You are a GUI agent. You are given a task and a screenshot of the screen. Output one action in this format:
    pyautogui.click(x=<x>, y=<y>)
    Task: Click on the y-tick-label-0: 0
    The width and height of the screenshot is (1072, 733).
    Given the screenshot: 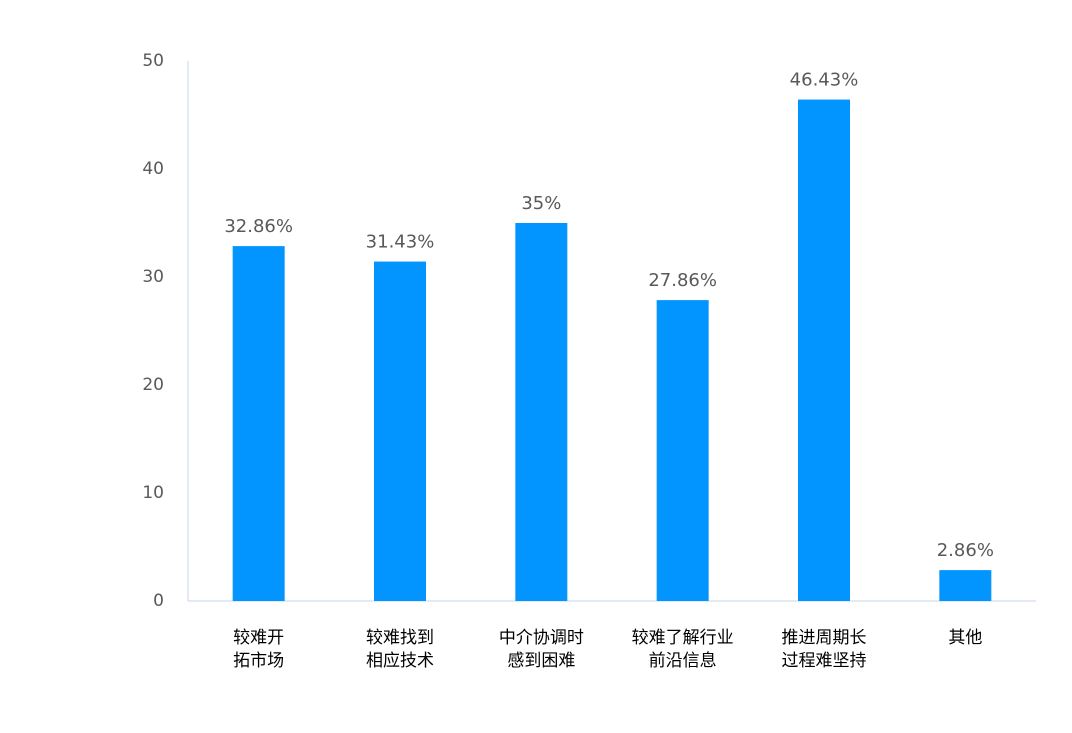 What is the action you would take?
    pyautogui.click(x=158, y=601)
    